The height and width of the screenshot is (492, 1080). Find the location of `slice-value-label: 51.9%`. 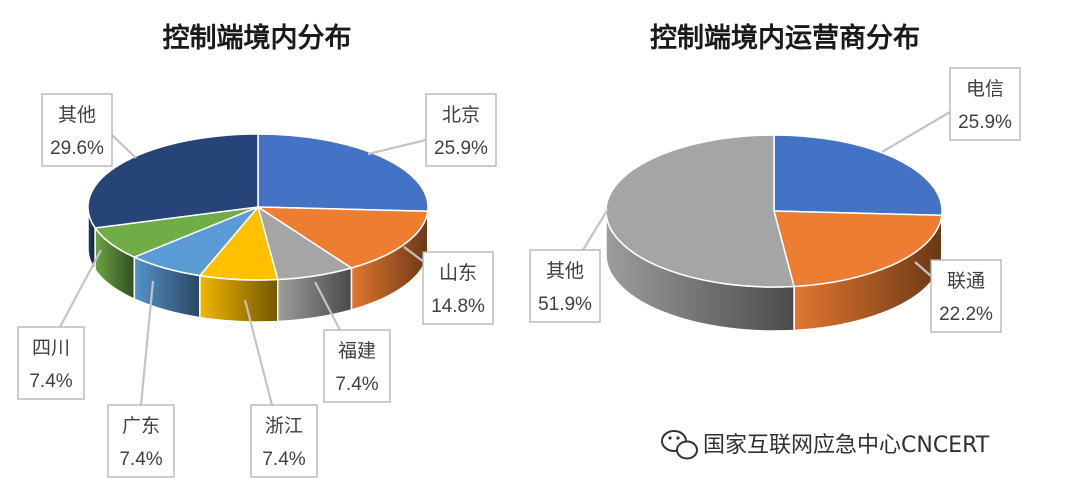

slice-value-label: 51.9% is located at coordinates (565, 304).